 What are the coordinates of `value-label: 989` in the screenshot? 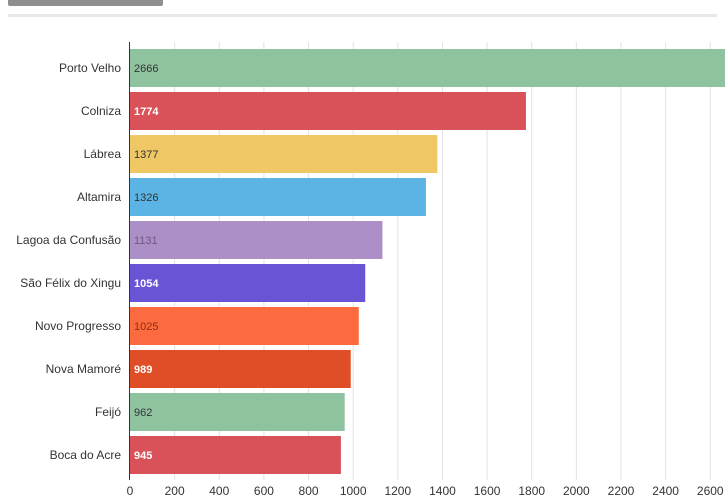 It's located at (143, 370).